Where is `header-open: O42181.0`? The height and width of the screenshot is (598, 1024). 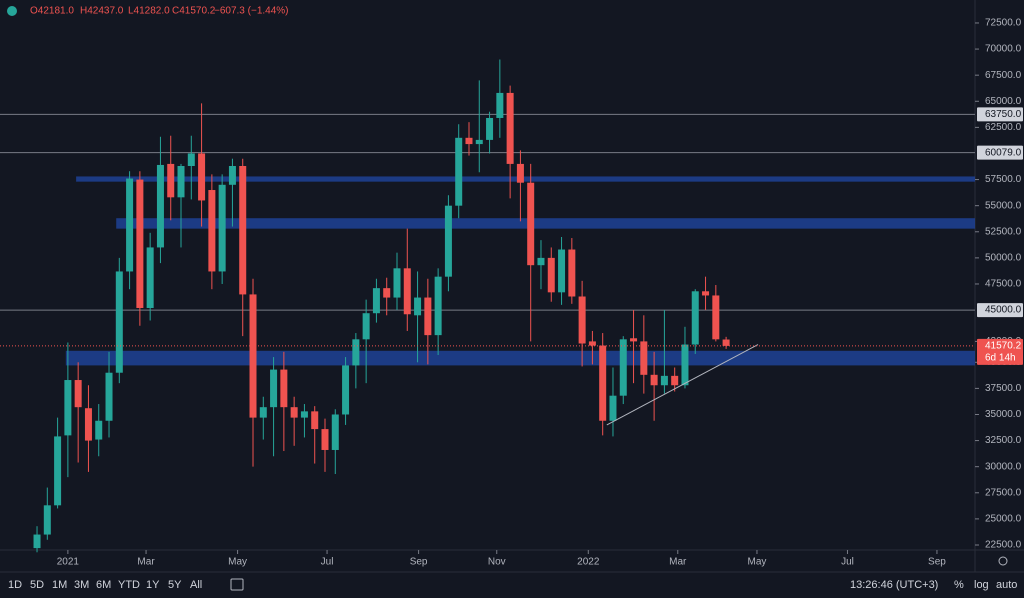
header-open: O42181.0 is located at coordinates (52, 11).